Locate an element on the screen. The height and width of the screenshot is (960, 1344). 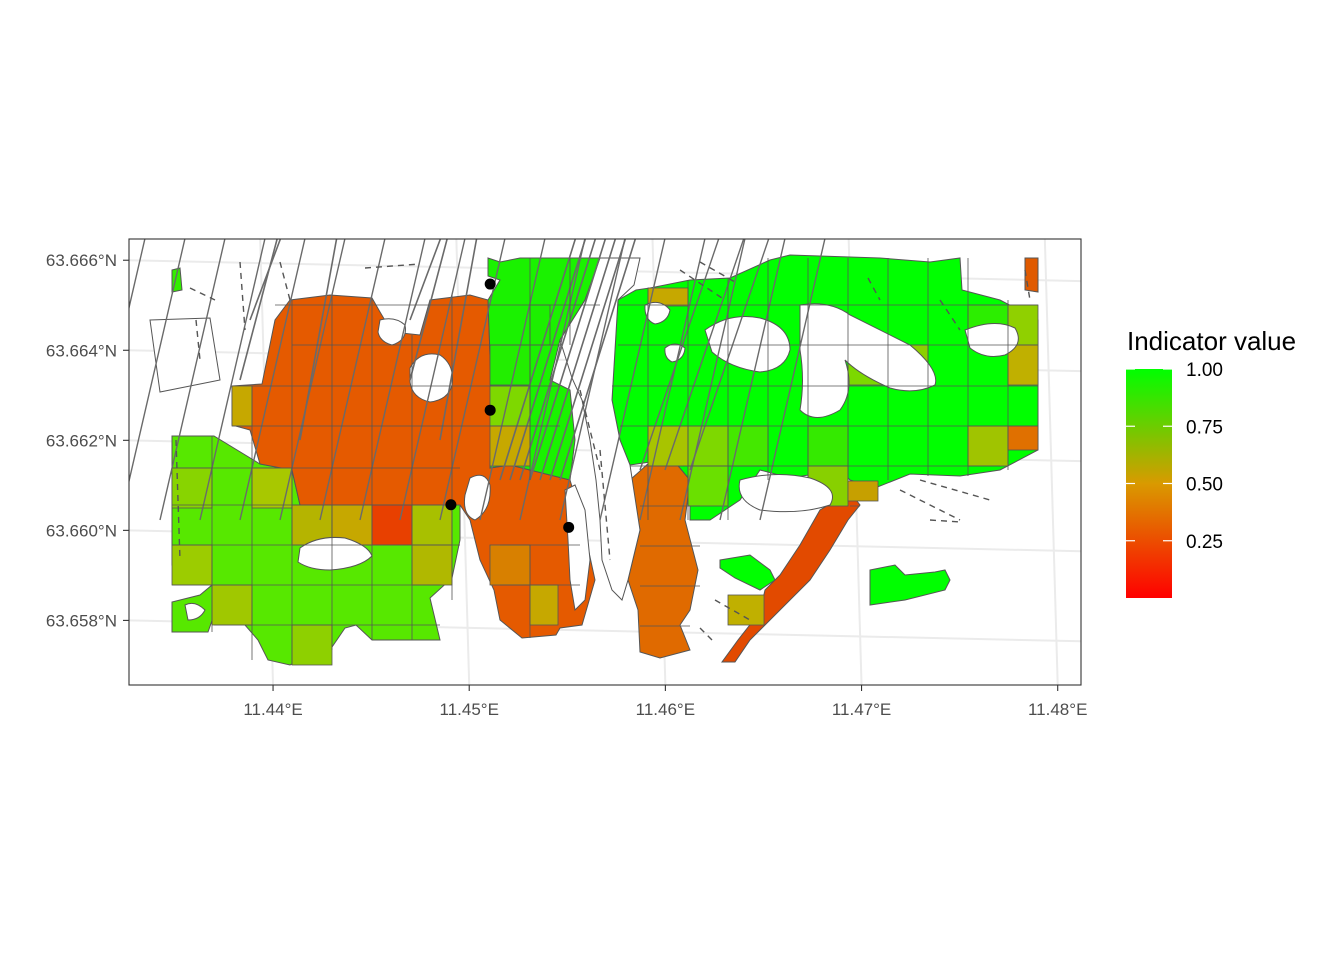
x-tick-label: 11.48°E is located at coordinates (1057, 709).